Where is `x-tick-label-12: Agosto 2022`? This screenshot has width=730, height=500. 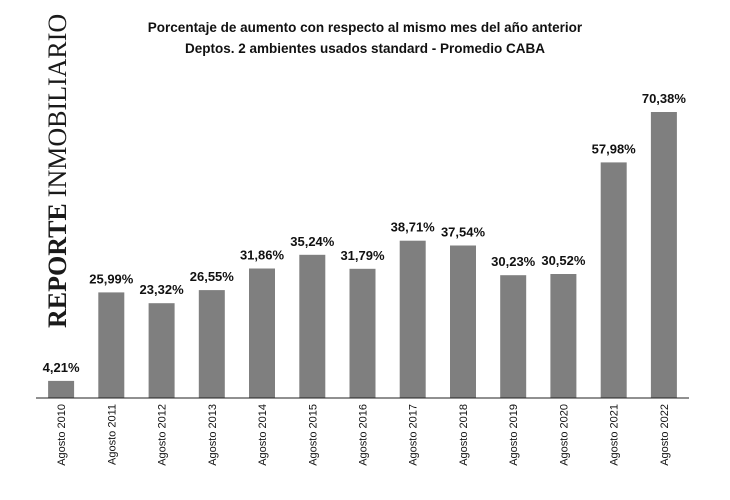
x-tick-label-12: Agosto 2022 is located at coordinates (665, 435).